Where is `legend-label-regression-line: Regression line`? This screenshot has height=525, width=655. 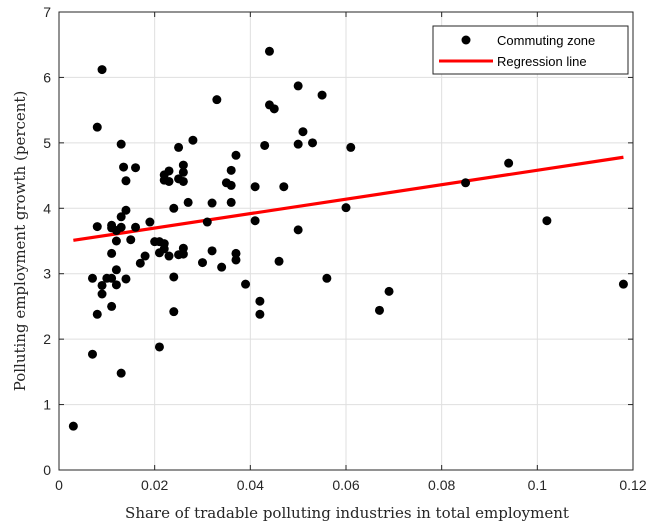
legend-label-regression-line: Regression line is located at coordinates (542, 61).